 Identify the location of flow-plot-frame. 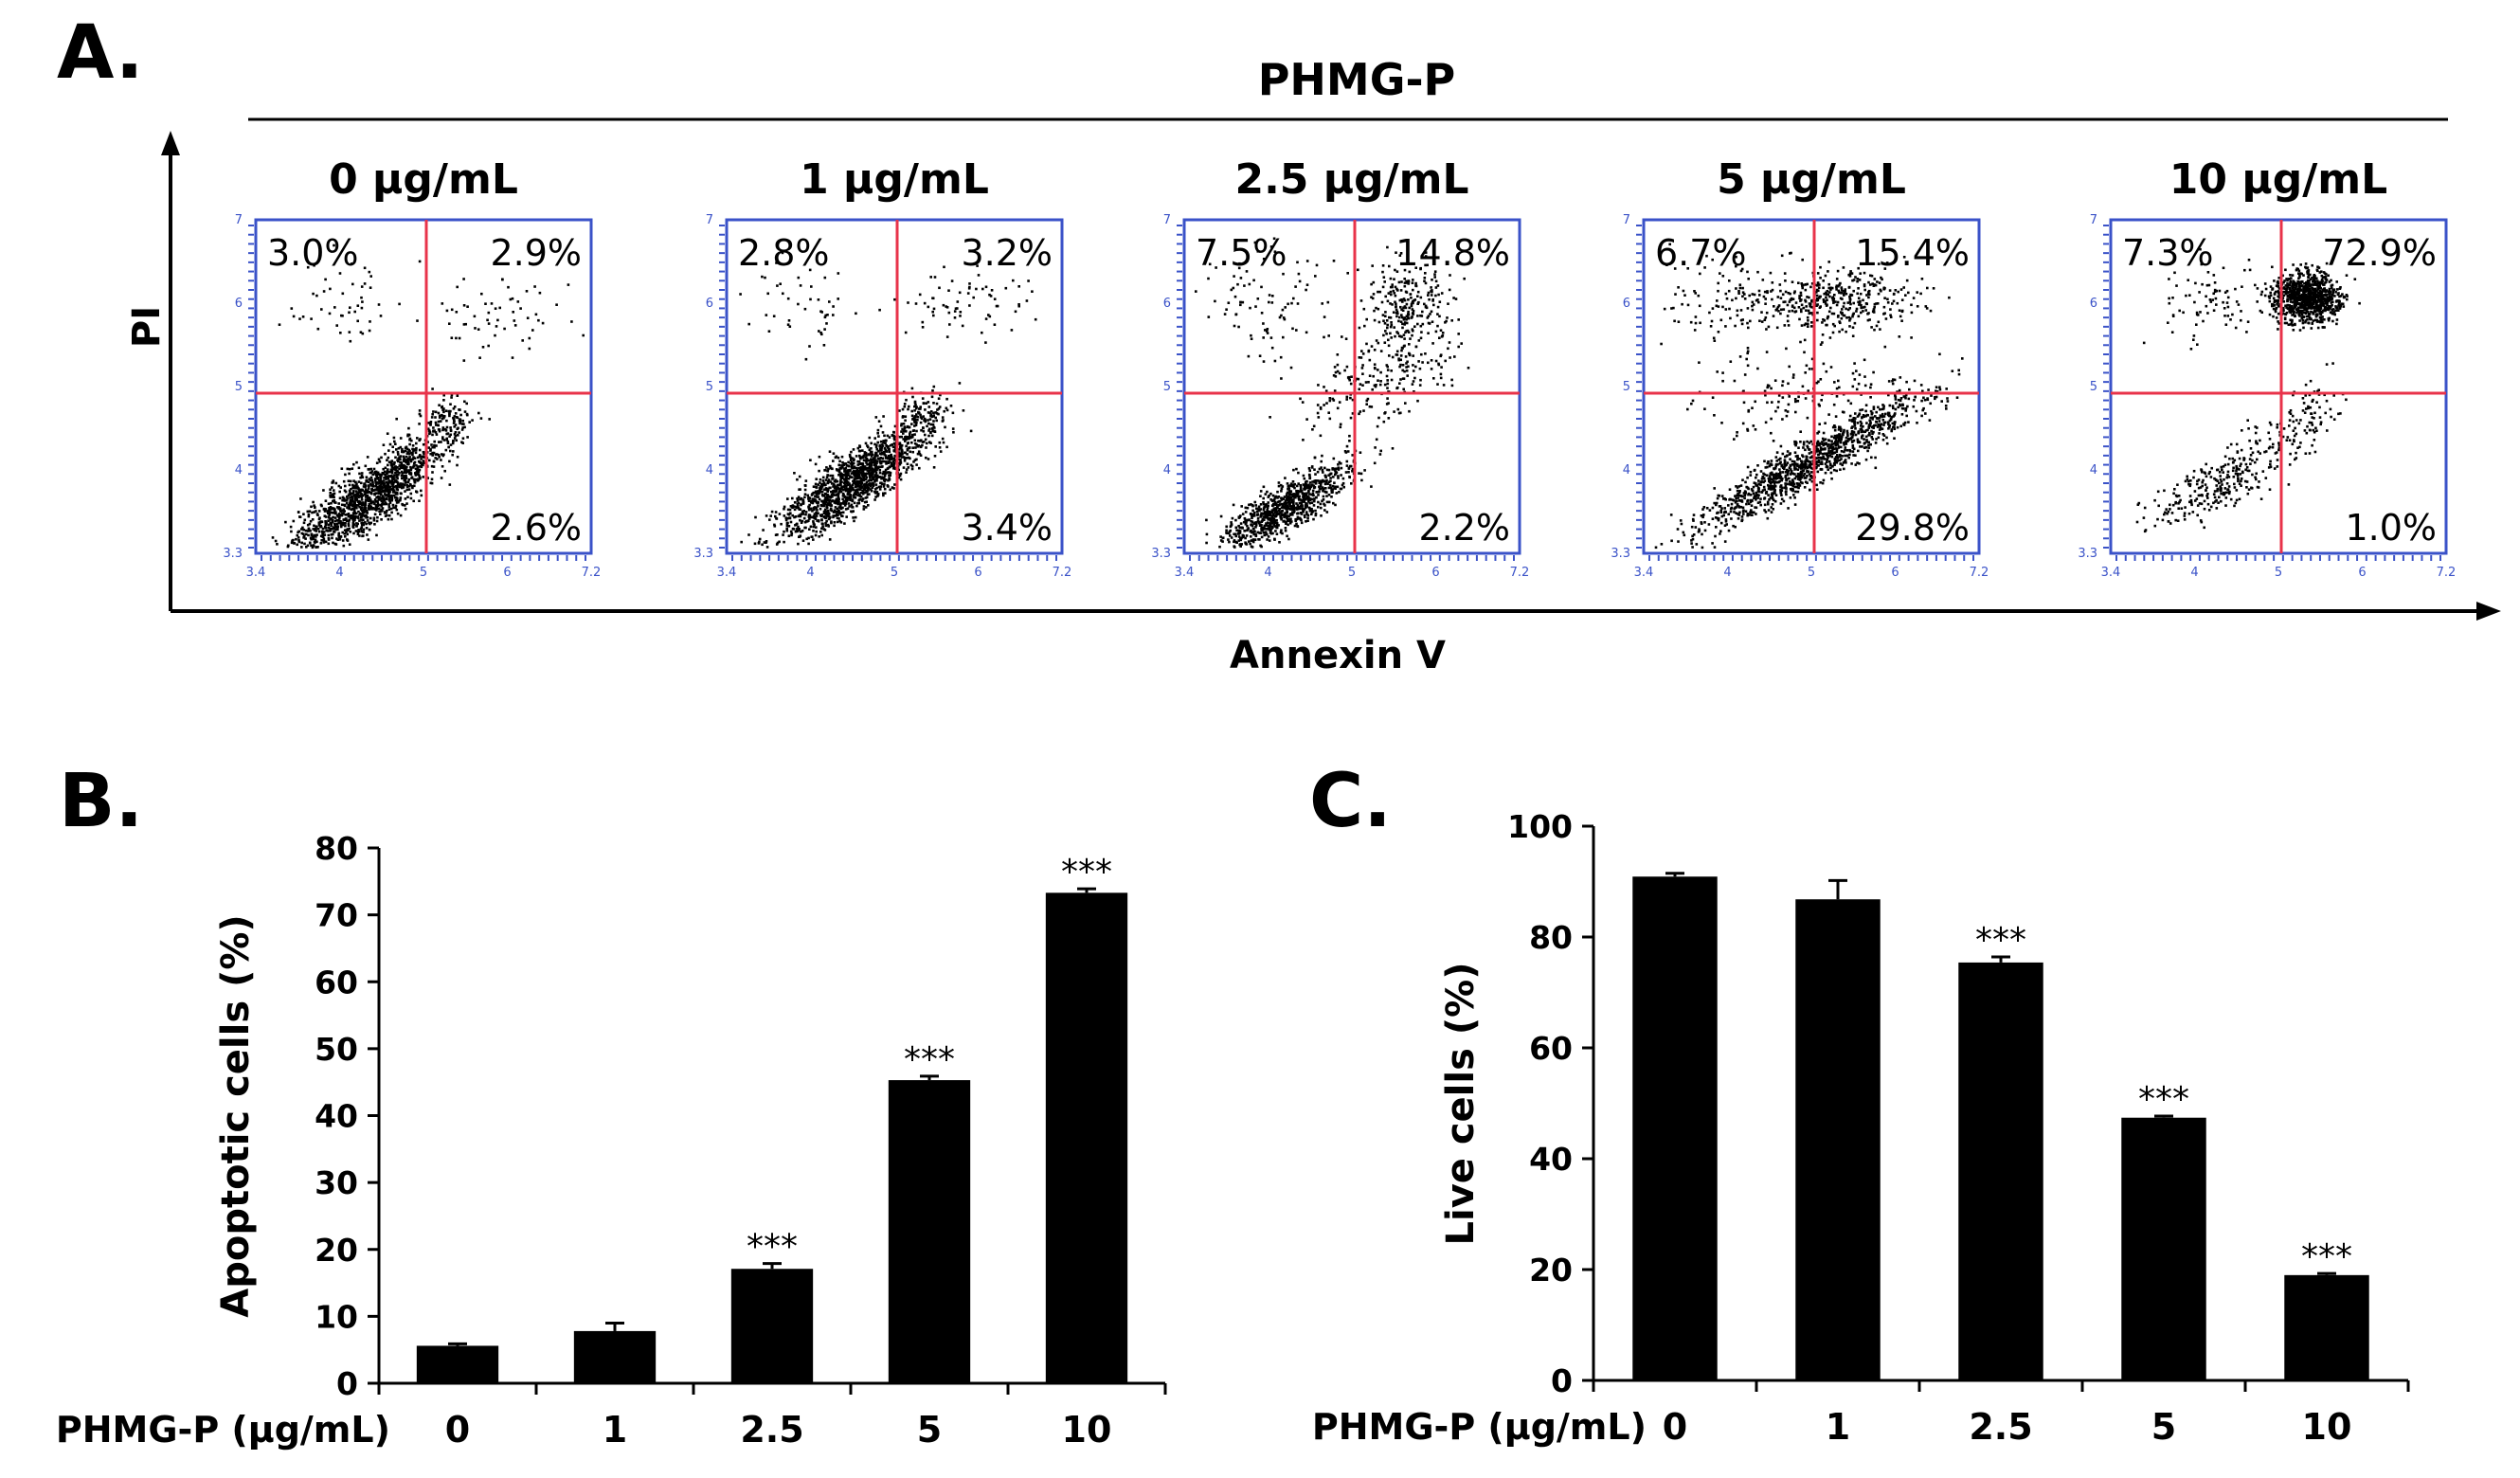
(423, 386).